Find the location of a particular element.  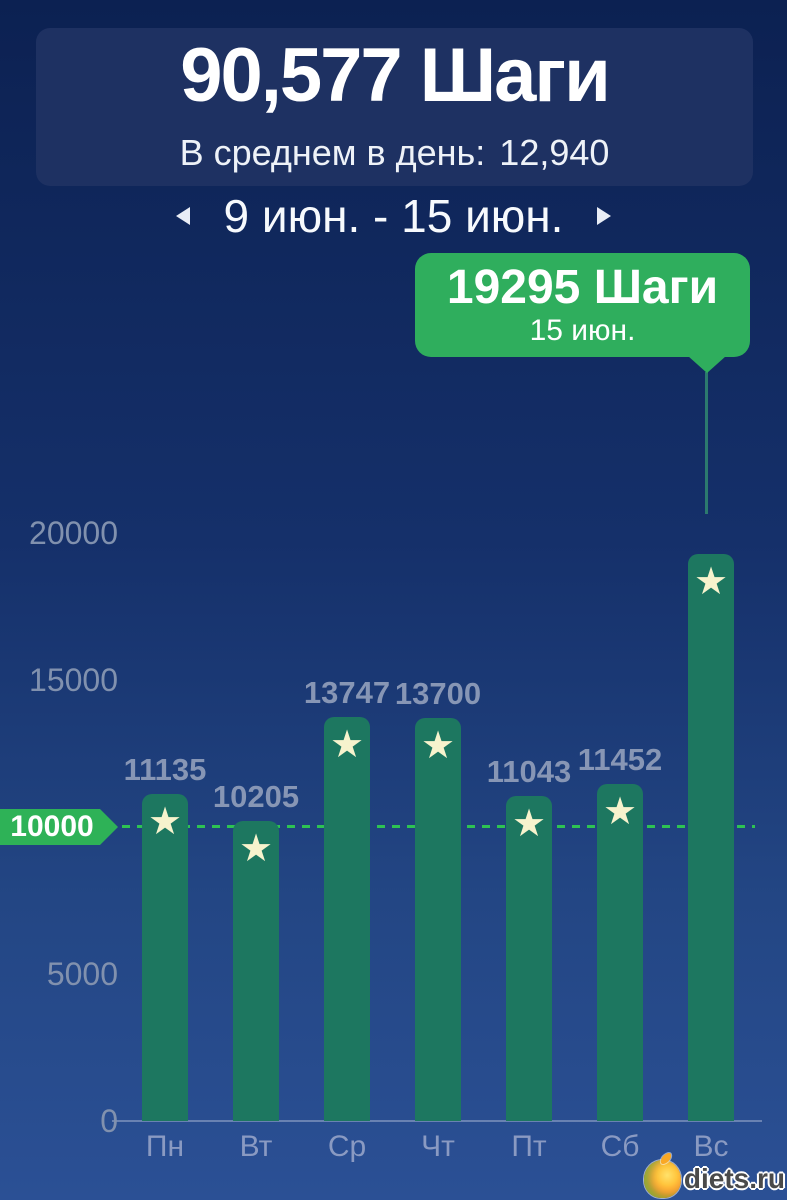

date-range-label: 9 июн. - 15 июн. is located at coordinates (393, 216).